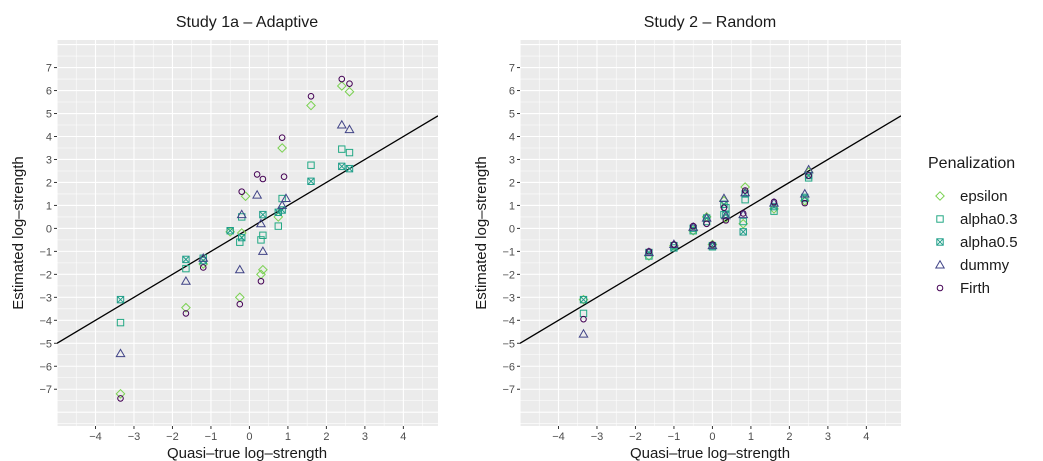 Image resolution: width=1043 pixels, height=461 pixels. I want to click on x-tick-label: −4, so click(95, 437).